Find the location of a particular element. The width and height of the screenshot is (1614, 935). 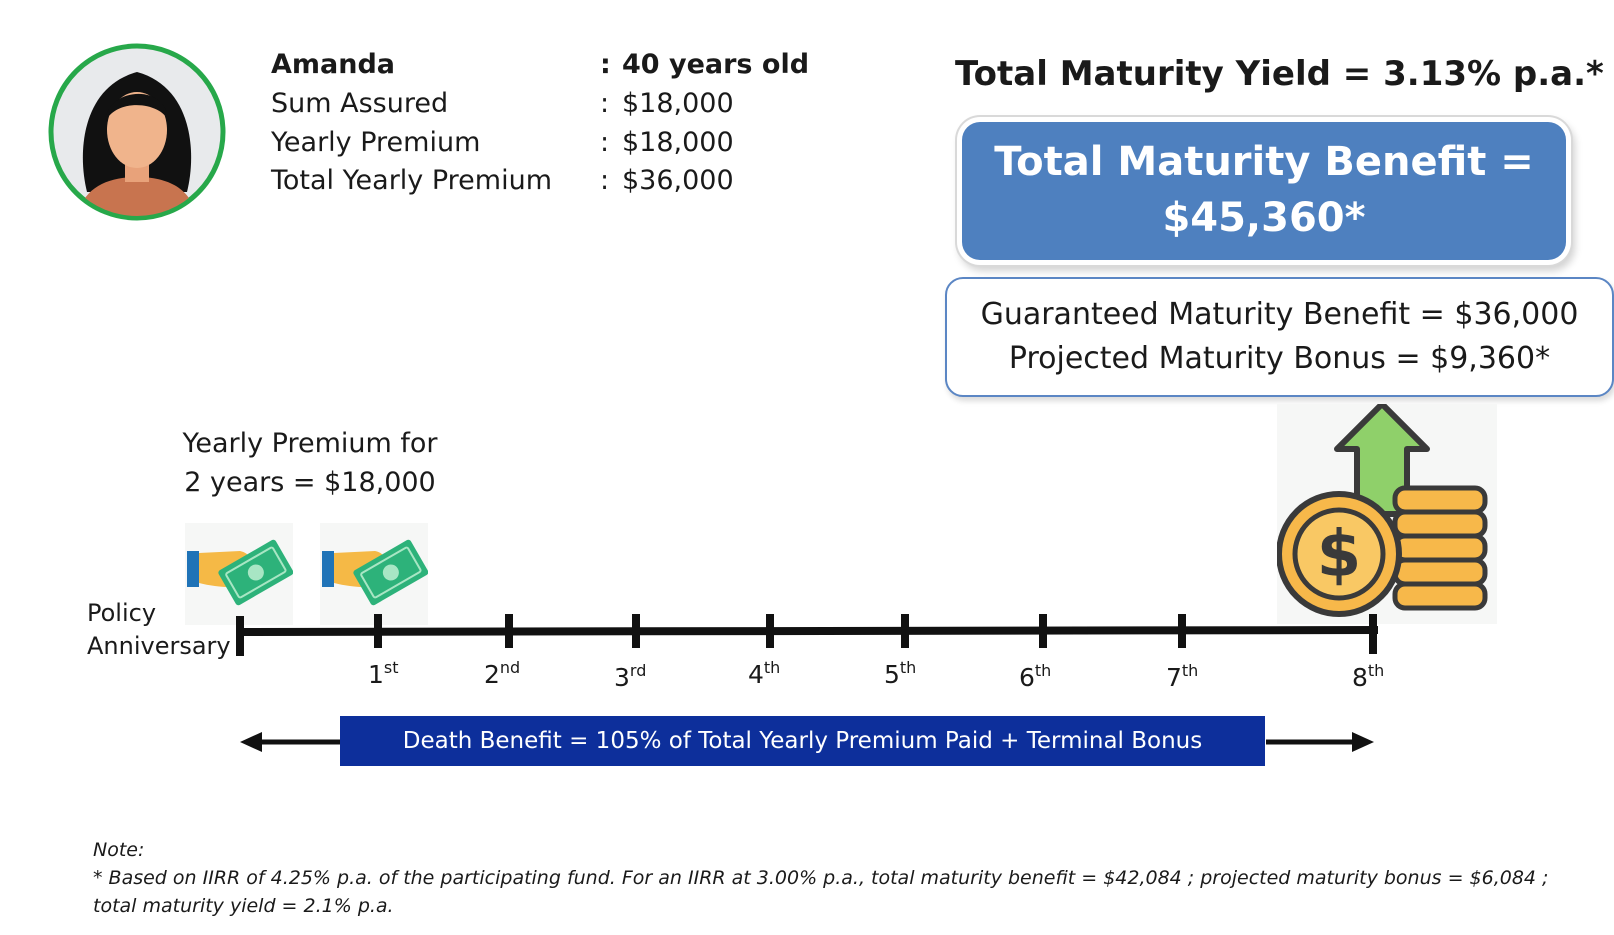

benefit-line-2: $45,360* is located at coordinates (1264, 218).